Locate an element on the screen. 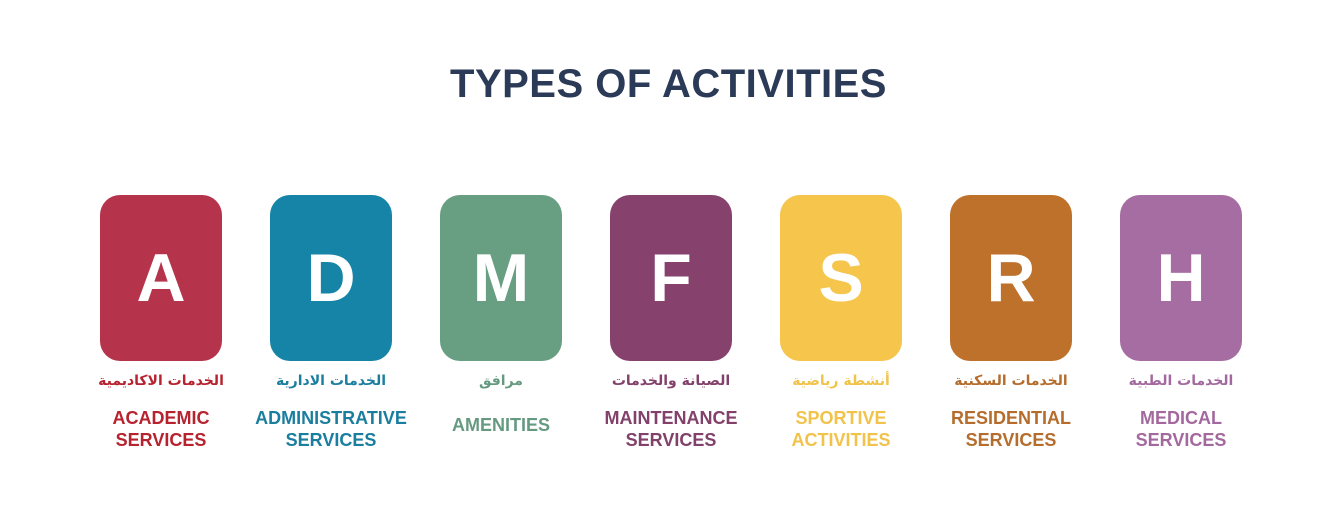 The width and height of the screenshot is (1337, 508). activity-card-medical: H الخدمات الطبية MEDICAL SERVICES is located at coordinates (1181, 322).